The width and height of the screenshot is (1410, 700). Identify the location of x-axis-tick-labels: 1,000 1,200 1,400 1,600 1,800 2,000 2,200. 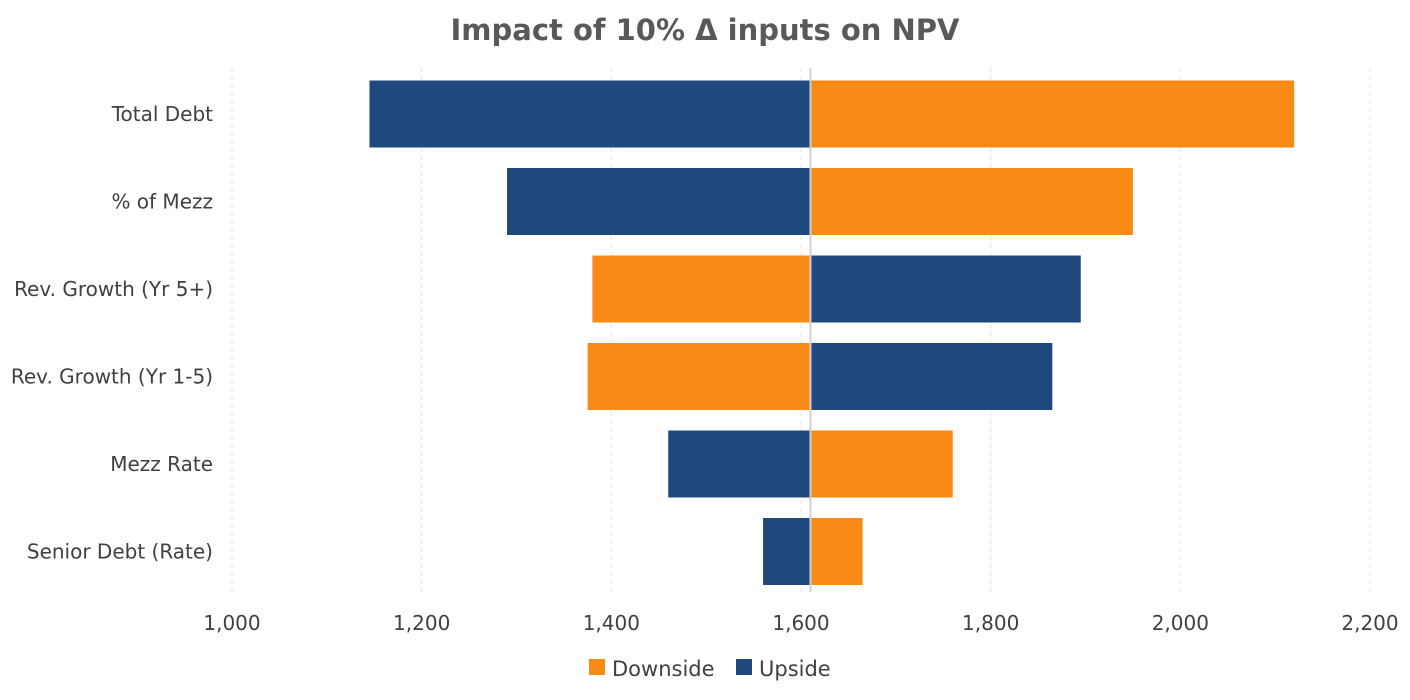
(800, 623).